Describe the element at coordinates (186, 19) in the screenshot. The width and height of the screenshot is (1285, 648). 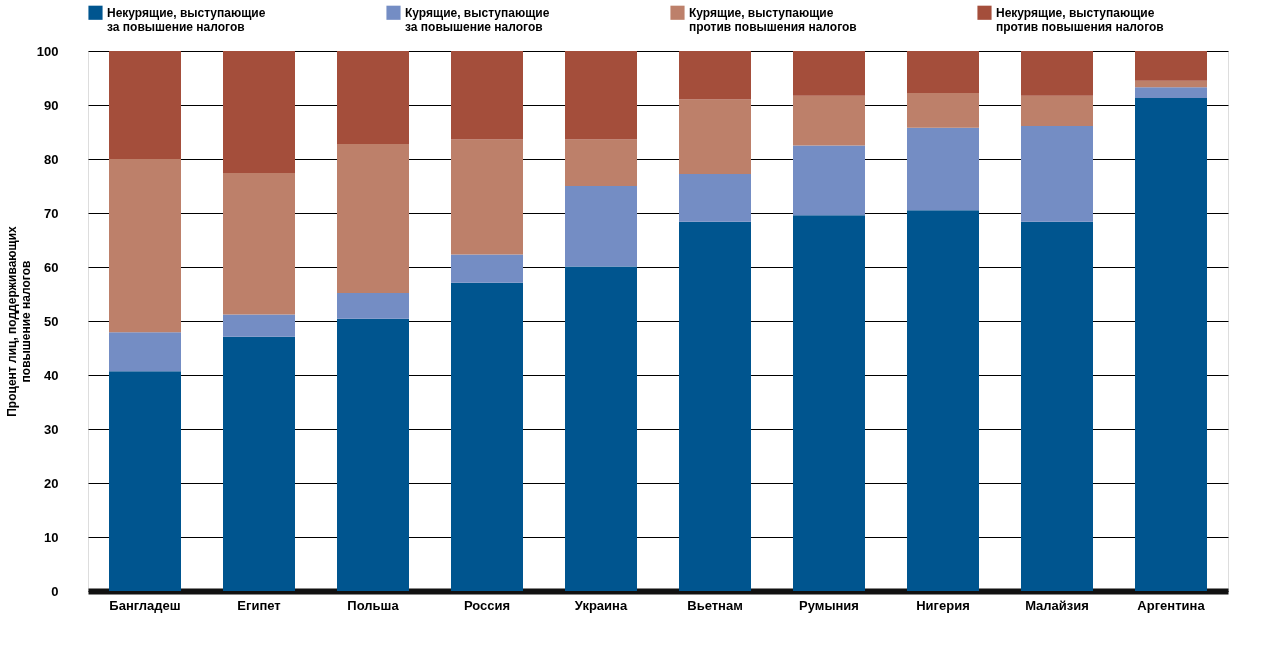
I see `legend-label: Некурящие, выступающие за повышение налогов` at that location.